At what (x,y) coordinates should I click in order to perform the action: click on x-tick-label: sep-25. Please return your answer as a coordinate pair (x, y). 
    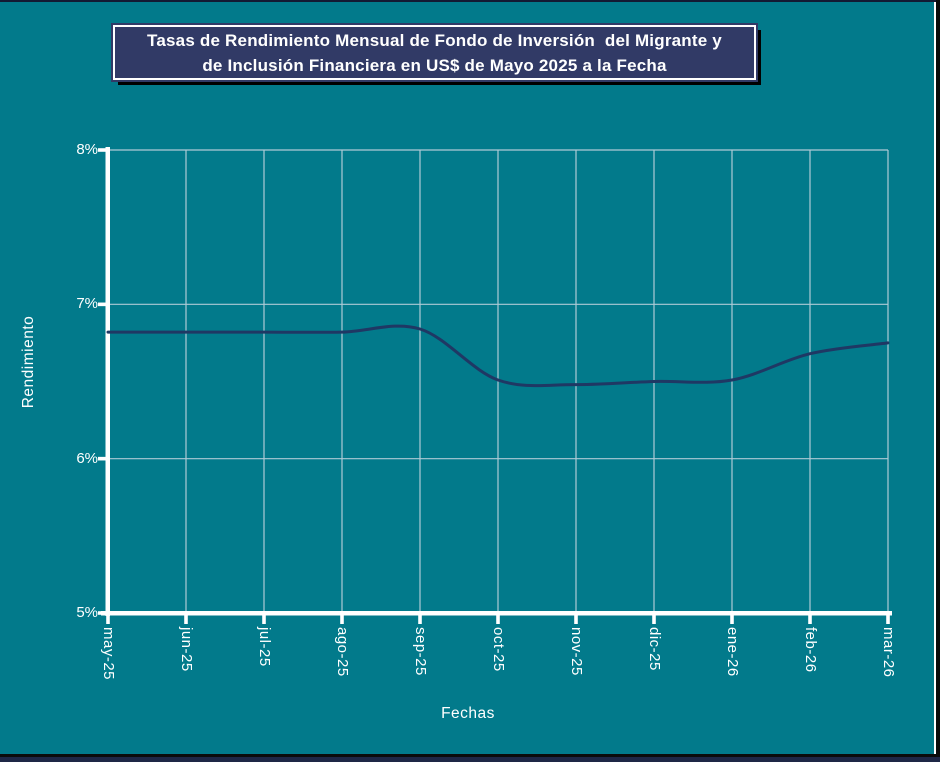
    Looking at the image, I should click on (420, 651).